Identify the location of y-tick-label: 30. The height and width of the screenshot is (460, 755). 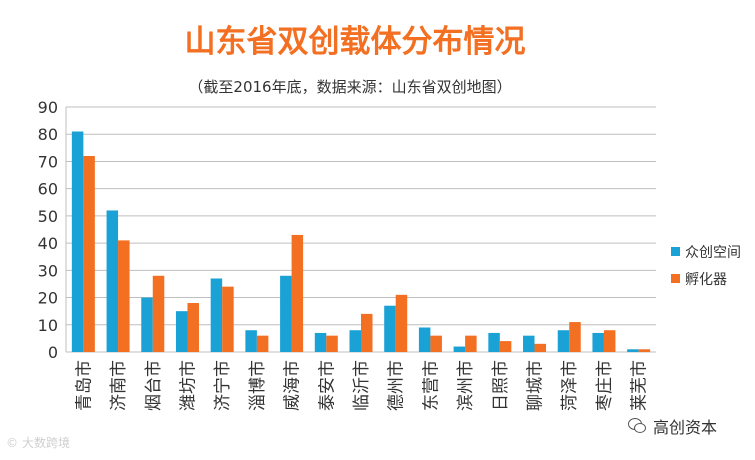
(48, 270).